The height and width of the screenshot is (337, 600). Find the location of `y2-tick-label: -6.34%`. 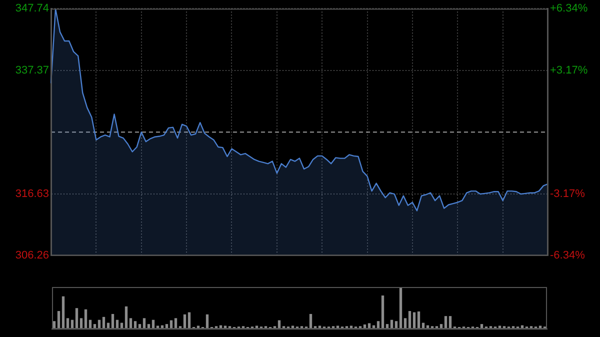

y2-tick-label: -6.34% is located at coordinates (568, 256).